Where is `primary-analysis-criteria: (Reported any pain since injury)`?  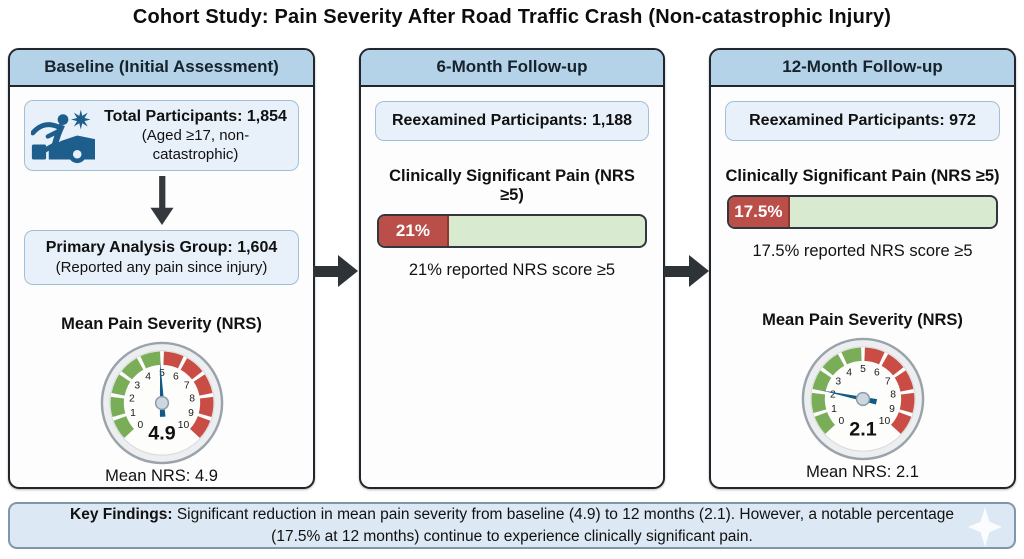
primary-analysis-criteria: (Reported any pain since injury) is located at coordinates (161, 267).